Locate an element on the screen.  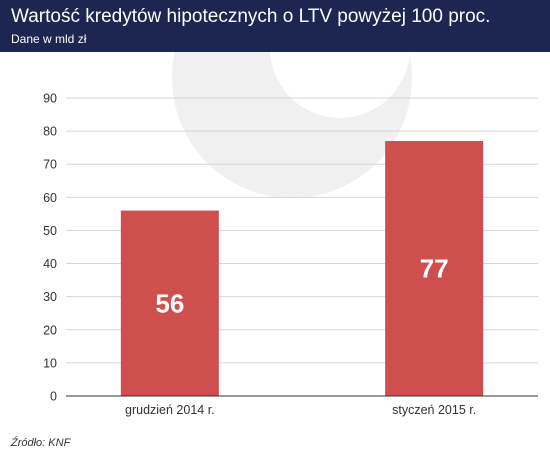
y-tick-label: 50 is located at coordinates (50, 231).